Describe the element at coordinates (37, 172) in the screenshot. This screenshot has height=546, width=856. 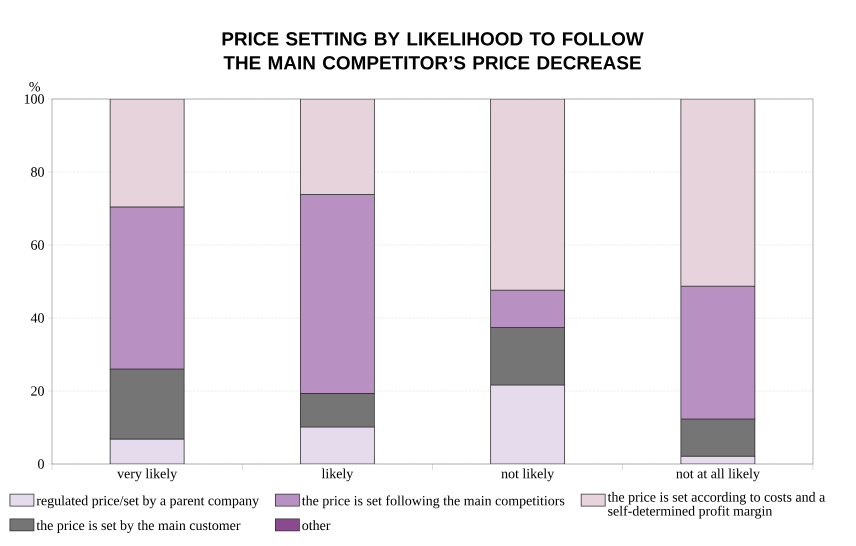
I see `y-tick-label: 80` at that location.